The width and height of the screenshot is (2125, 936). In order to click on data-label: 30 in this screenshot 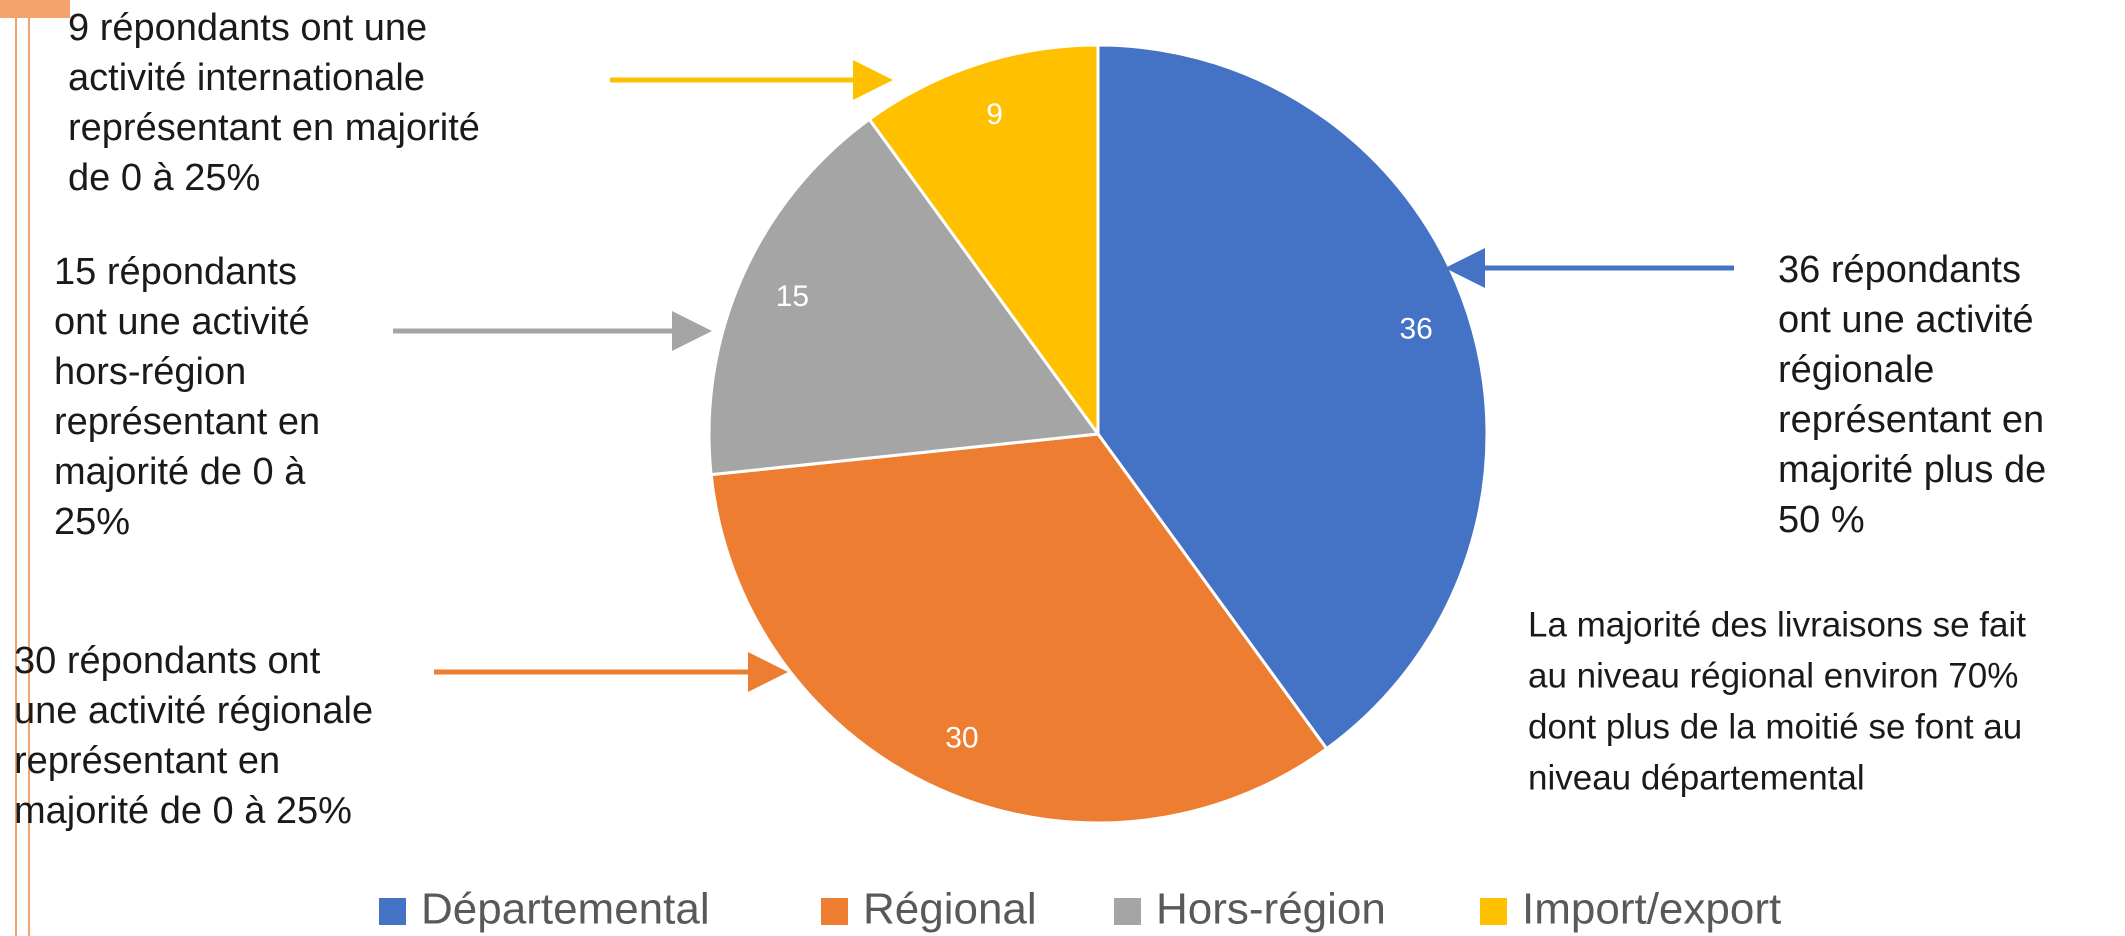, I will do `click(961, 738)`.